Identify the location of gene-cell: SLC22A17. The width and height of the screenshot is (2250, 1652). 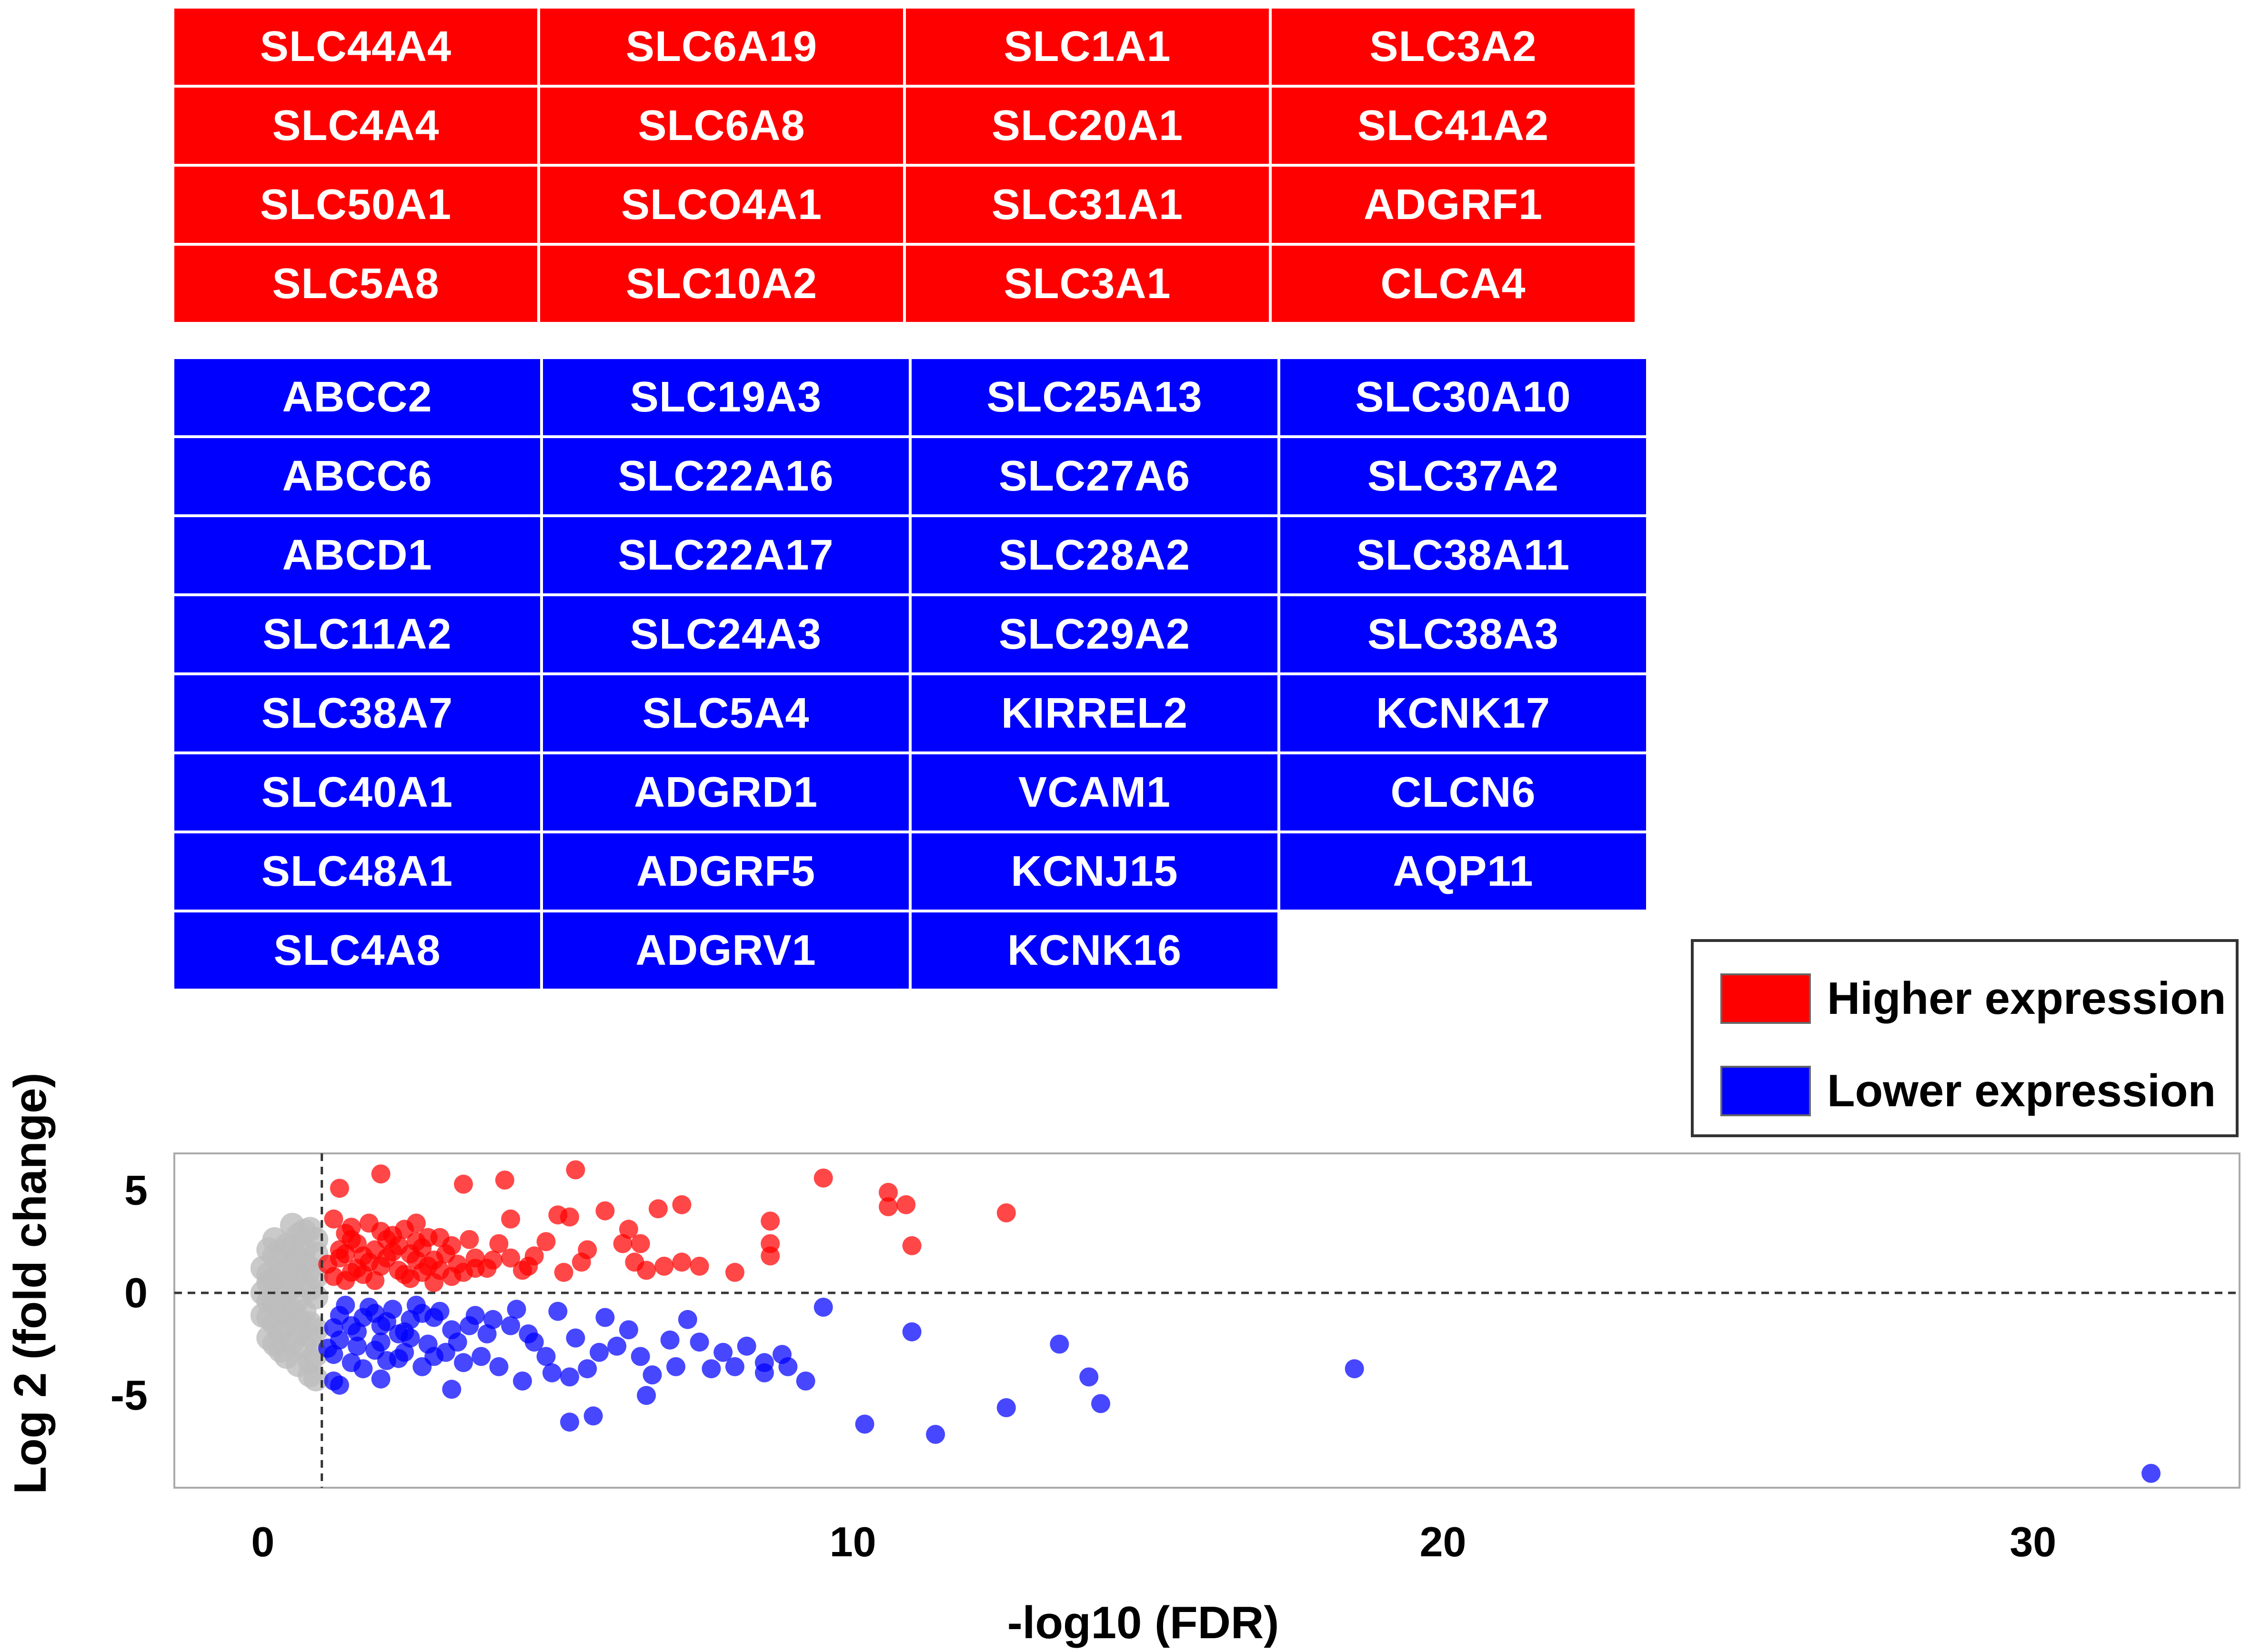
(726, 555).